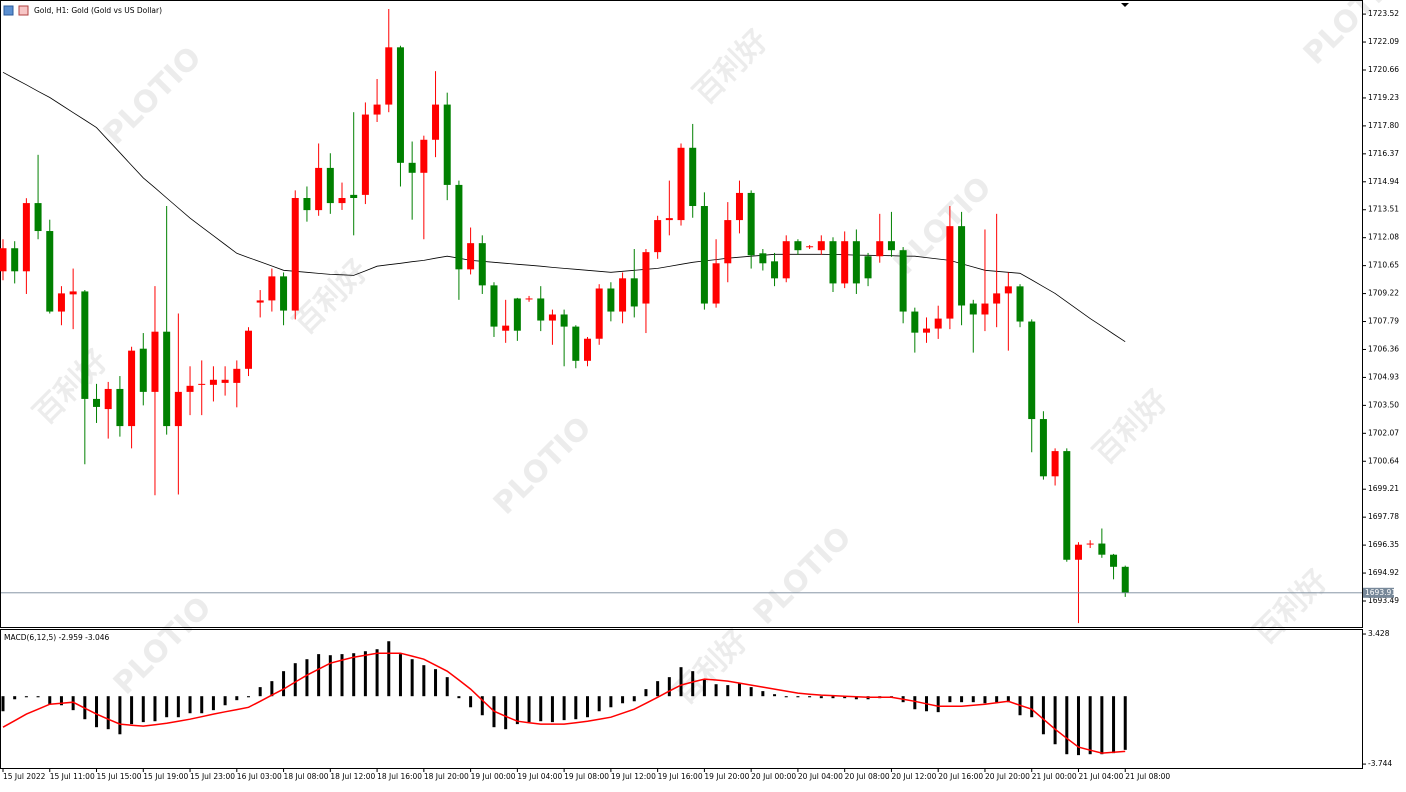 This screenshot has height=792, width=1406. I want to click on y-tick-label: 1699.21, so click(1383, 488).